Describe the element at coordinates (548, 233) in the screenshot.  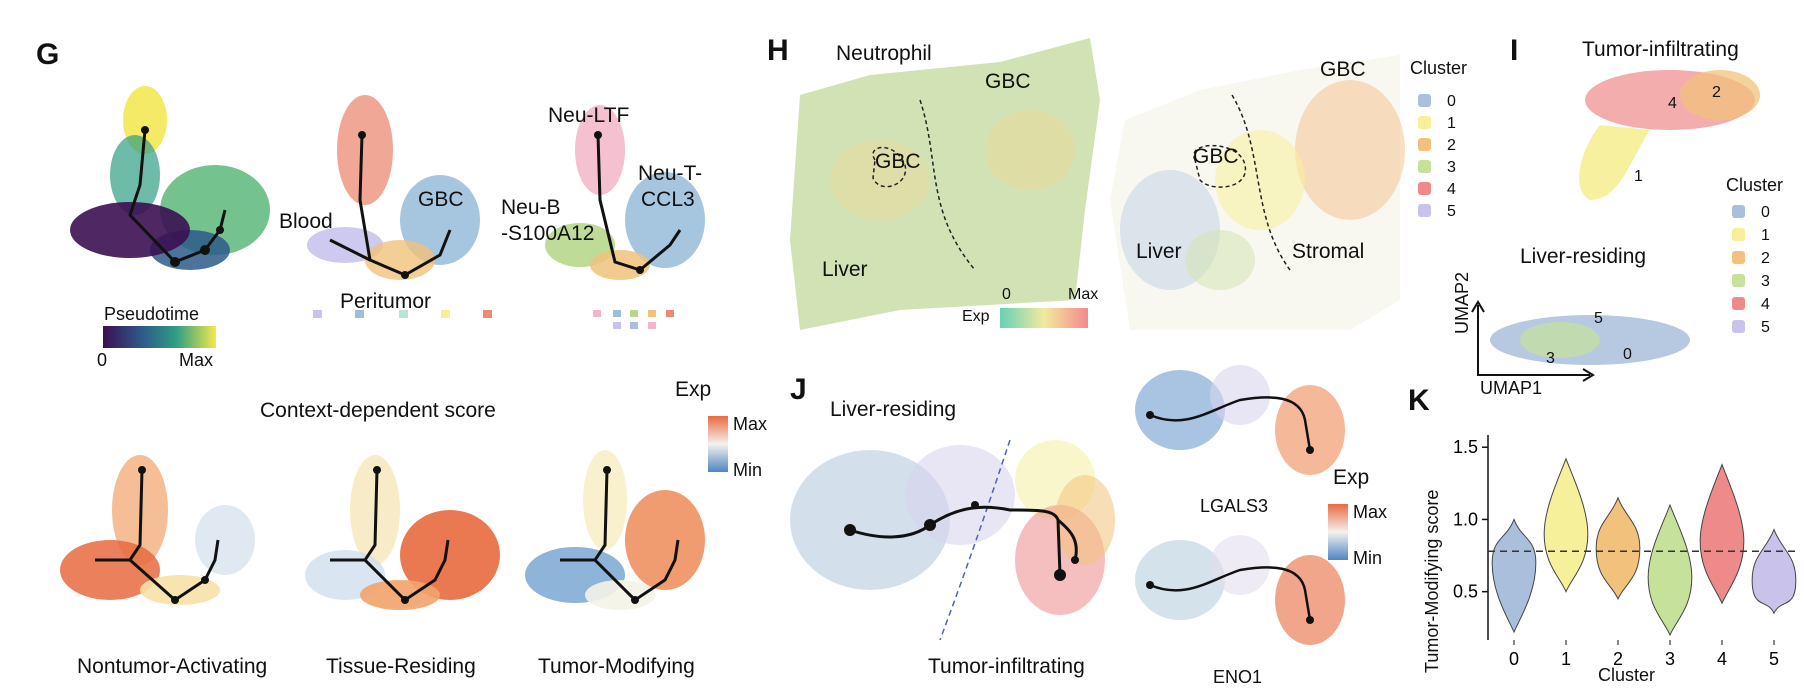
I see `label-s100a12: -S100A12` at that location.